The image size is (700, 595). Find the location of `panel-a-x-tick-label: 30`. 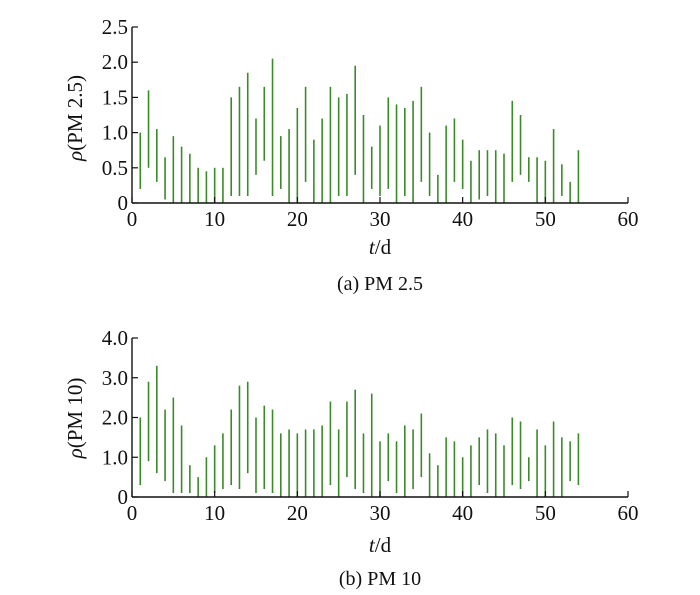

panel-a-x-tick-label: 30 is located at coordinates (380, 219).